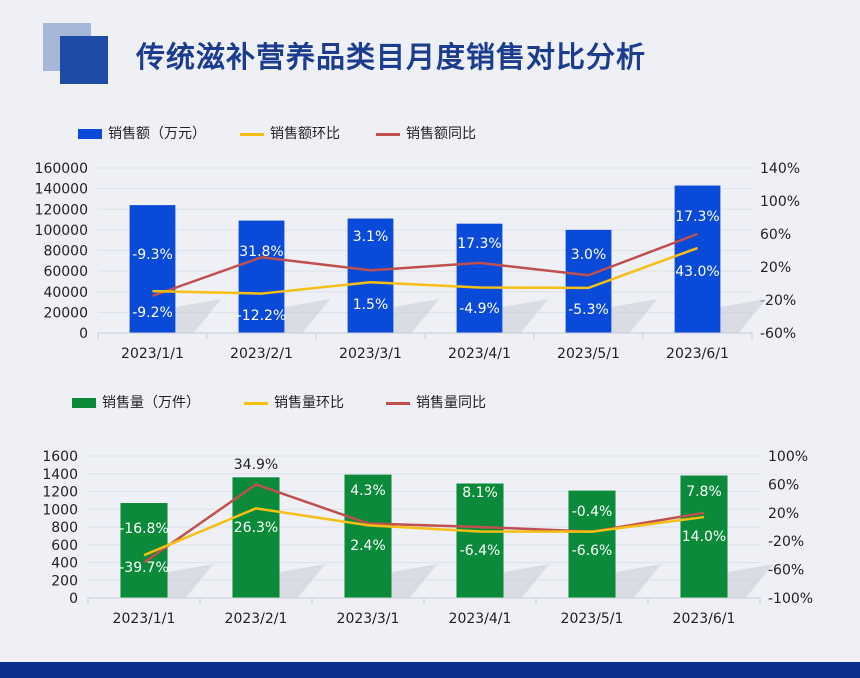 This screenshot has width=860, height=678. I want to click on bar-data-label: 7.8%, so click(704, 492).